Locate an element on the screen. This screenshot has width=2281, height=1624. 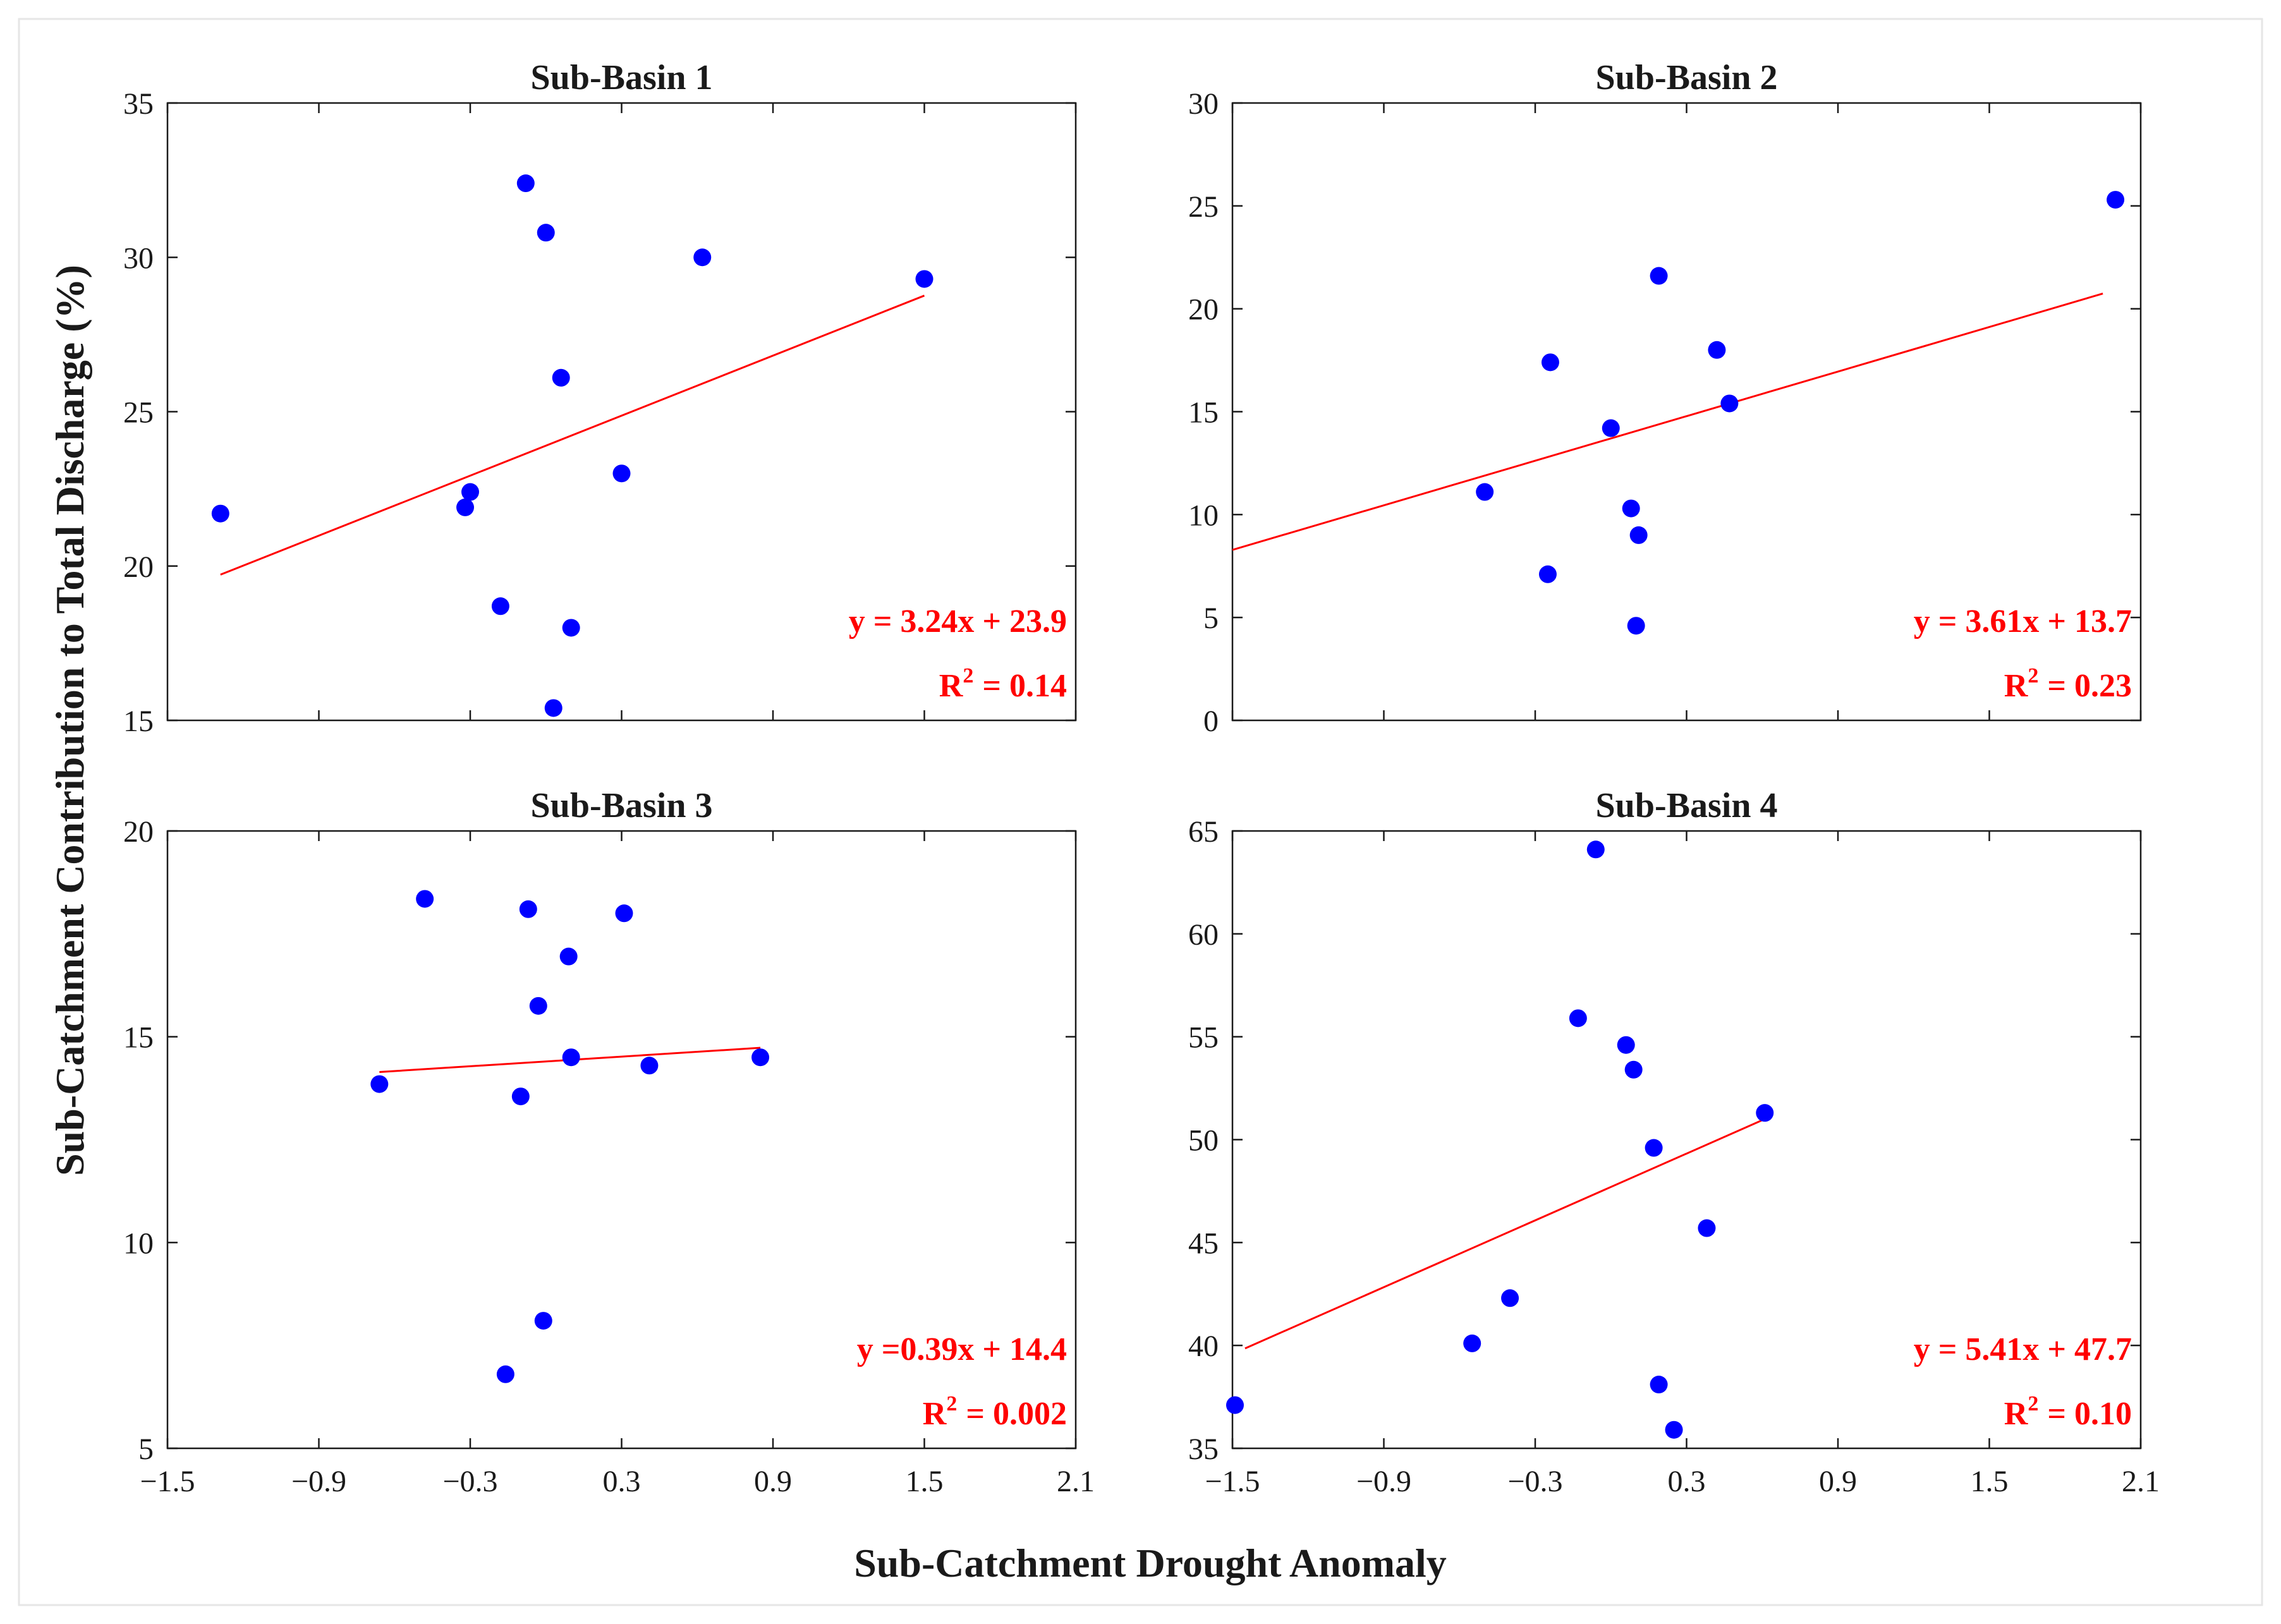
regression-equation: y =0.39x + 14.4 is located at coordinates (962, 1349).